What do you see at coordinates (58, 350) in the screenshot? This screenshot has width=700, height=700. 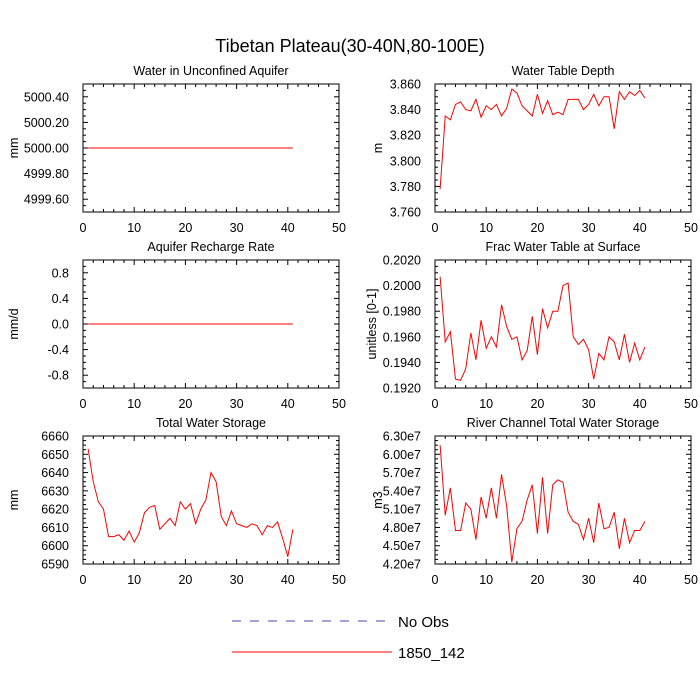 I see `y-tick-label: -0.4` at bounding box center [58, 350].